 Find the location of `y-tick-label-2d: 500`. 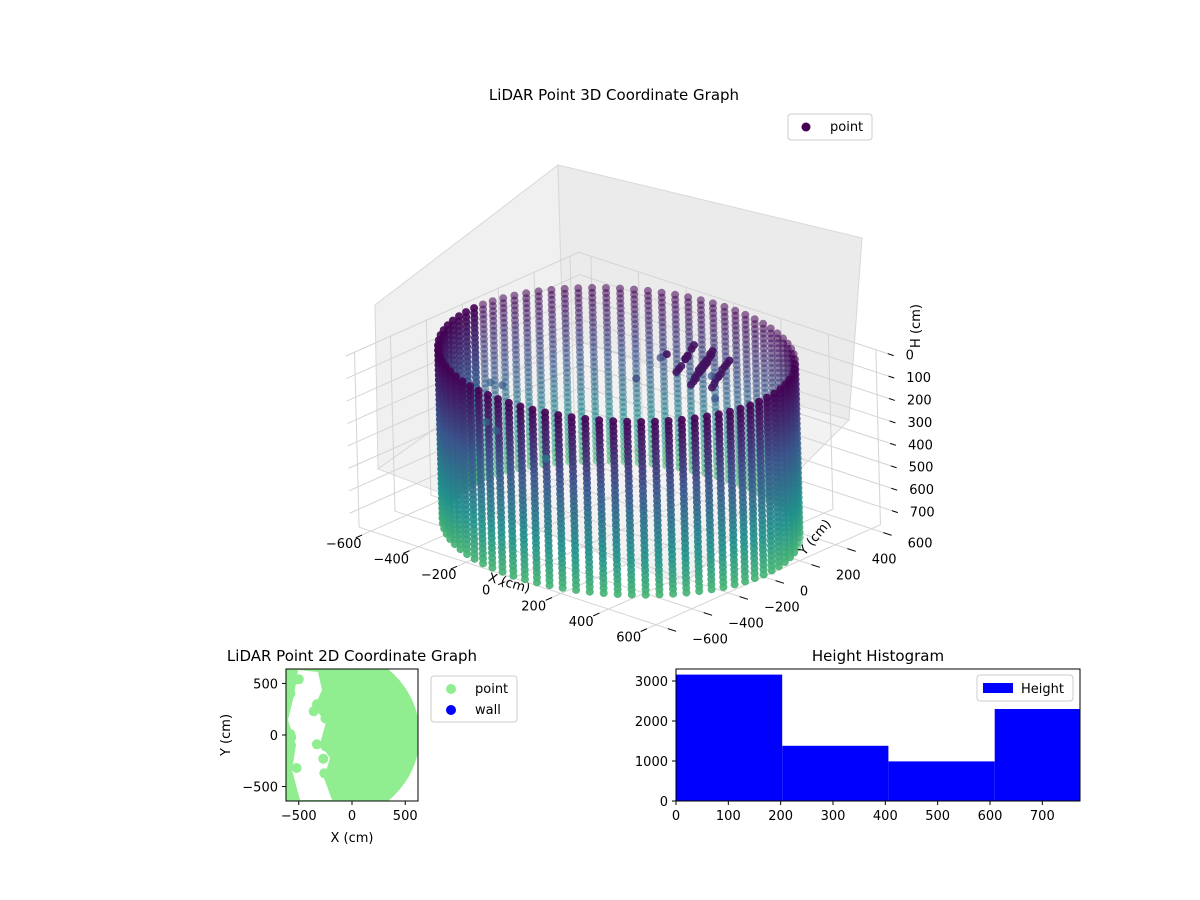

y-tick-label-2d: 500 is located at coordinates (265, 684).